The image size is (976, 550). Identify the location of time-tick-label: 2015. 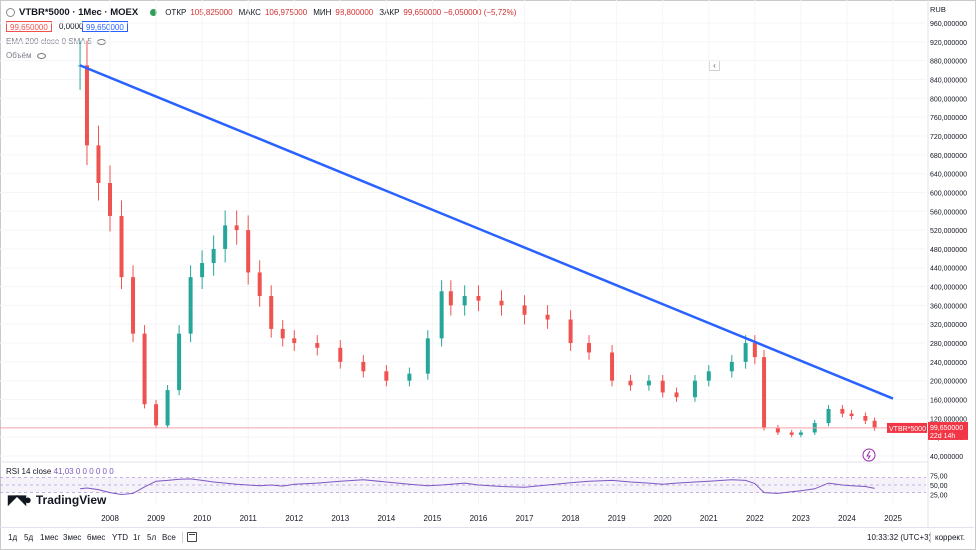
(433, 518).